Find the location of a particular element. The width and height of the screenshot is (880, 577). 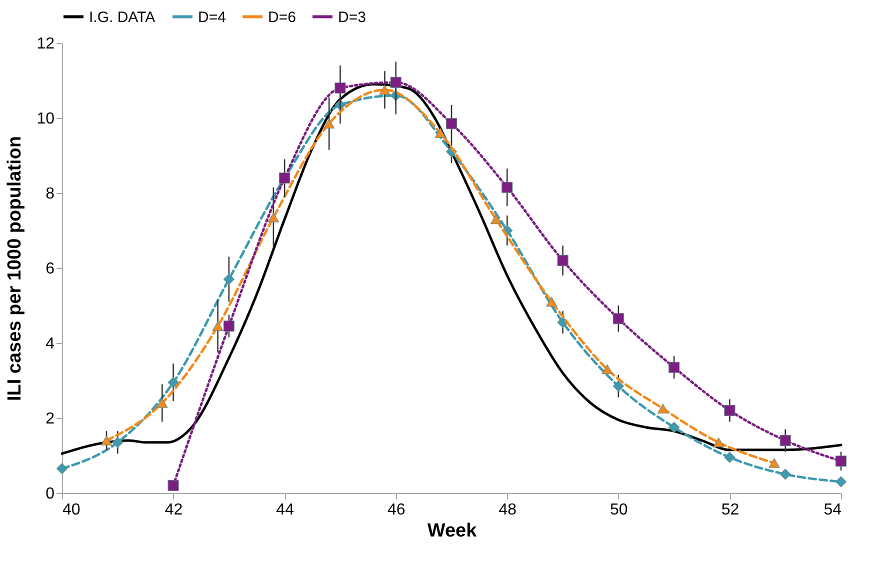

y-tick-label: 0 is located at coordinates (50, 494).